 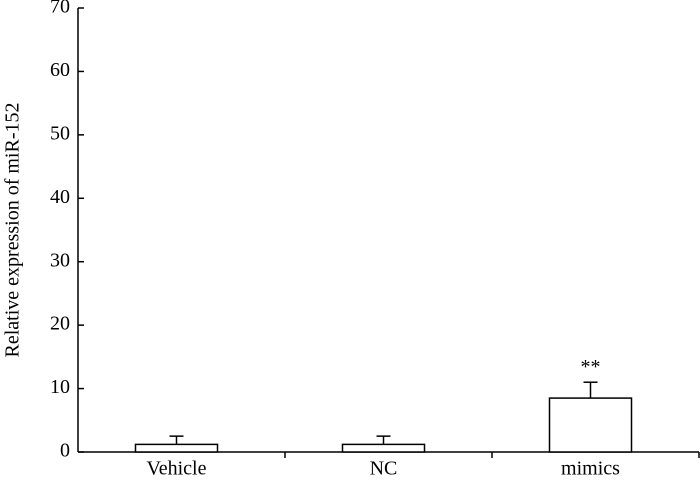 I want to click on y-tick-label: 50, so click(x=60, y=133).